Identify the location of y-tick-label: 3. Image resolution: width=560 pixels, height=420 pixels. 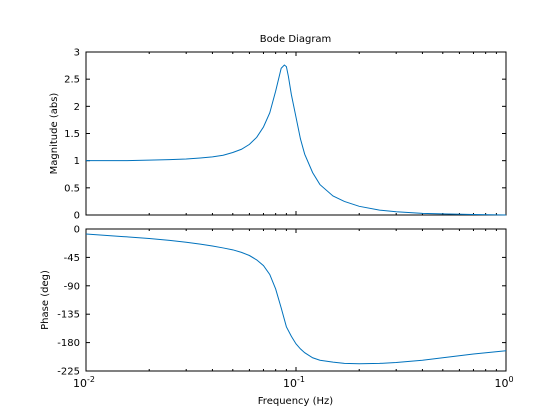
(77, 53).